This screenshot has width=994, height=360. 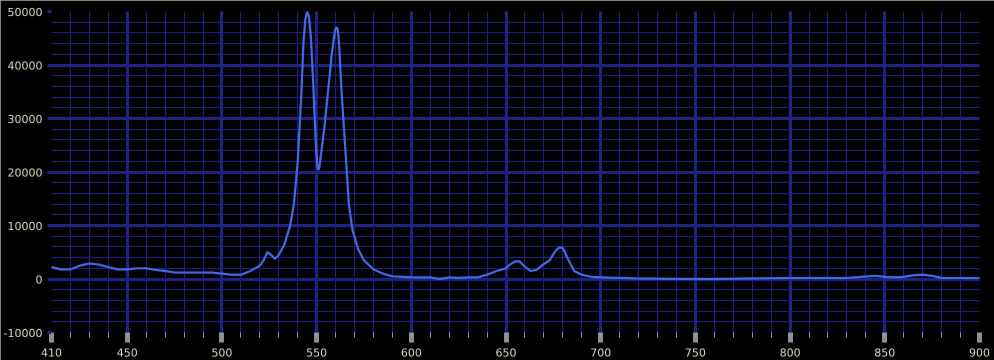 I want to click on x-tick-label: 500, so click(x=221, y=353).